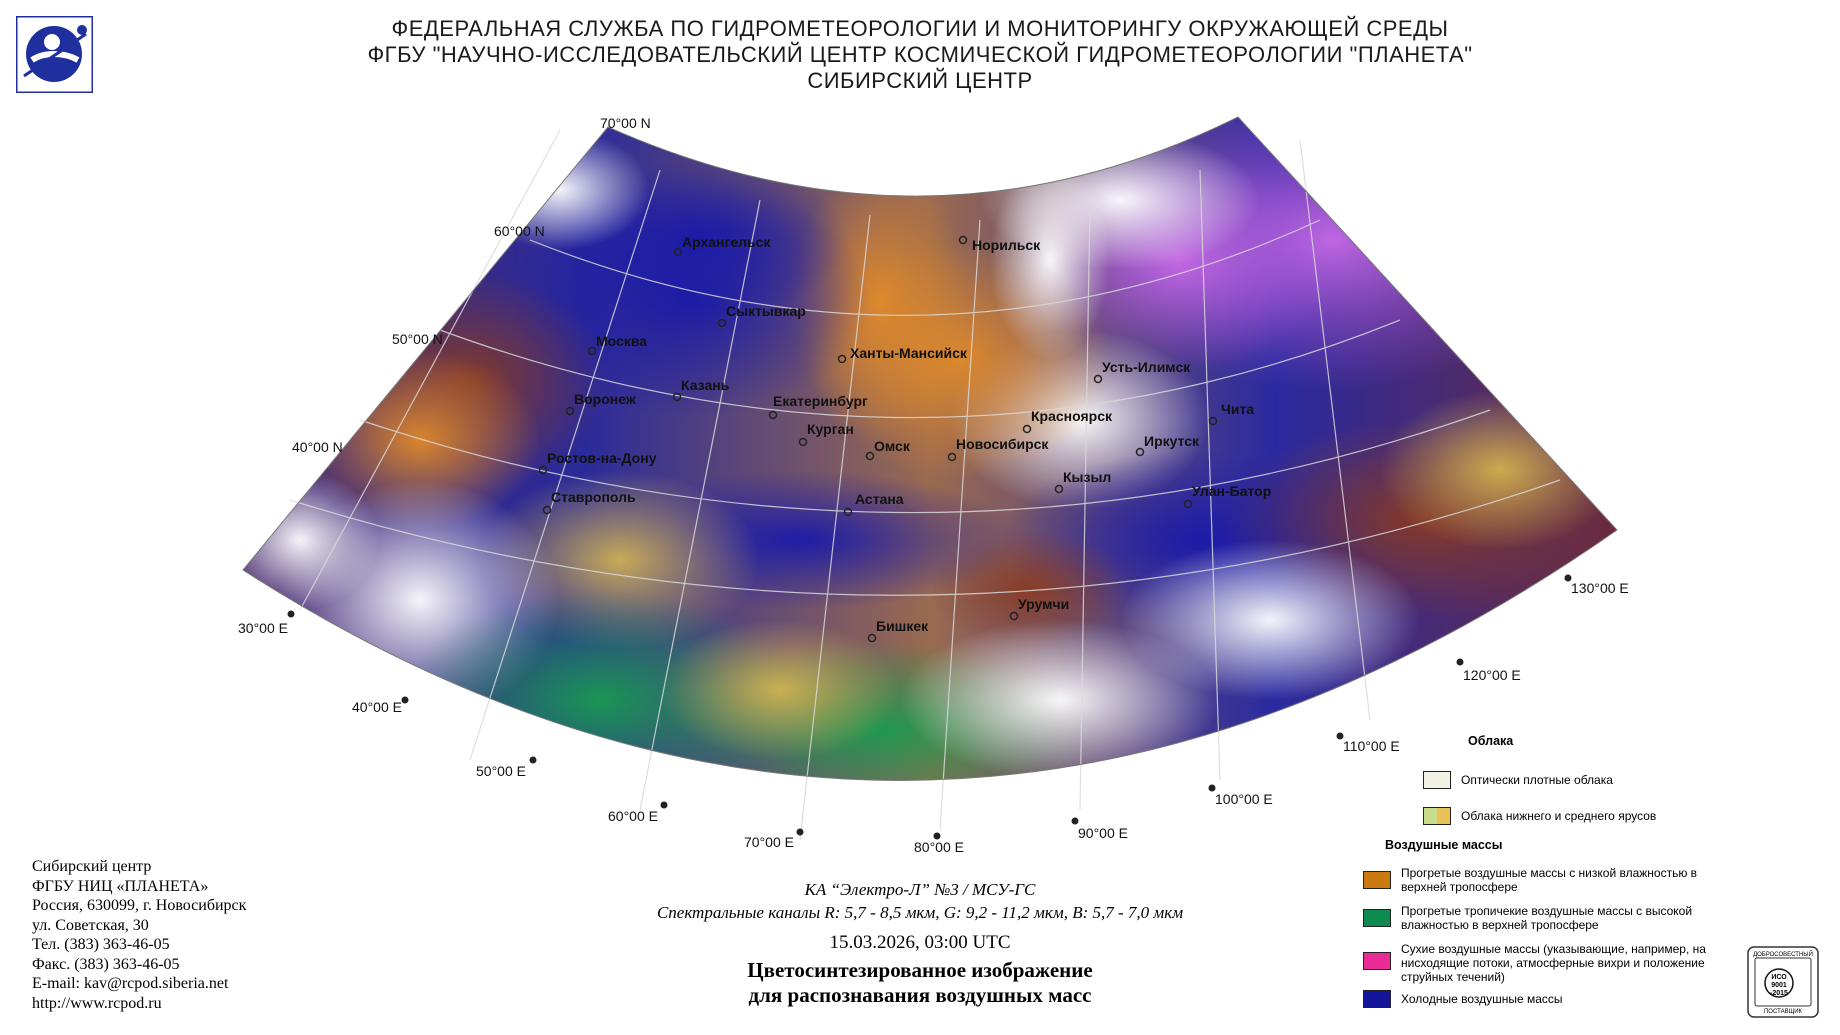 Image resolution: width=1840 pixels, height=1035 pixels. Describe the element at coordinates (501, 771) in the screenshot. I see `lon-label: 50°00 E` at that location.